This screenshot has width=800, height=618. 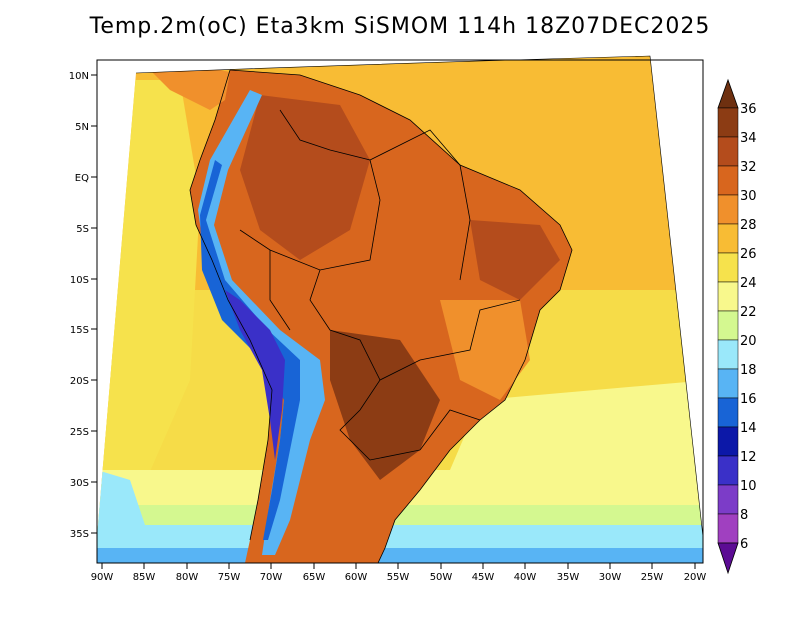 I want to click on lon-label-80w: 80W, so click(x=187, y=577).